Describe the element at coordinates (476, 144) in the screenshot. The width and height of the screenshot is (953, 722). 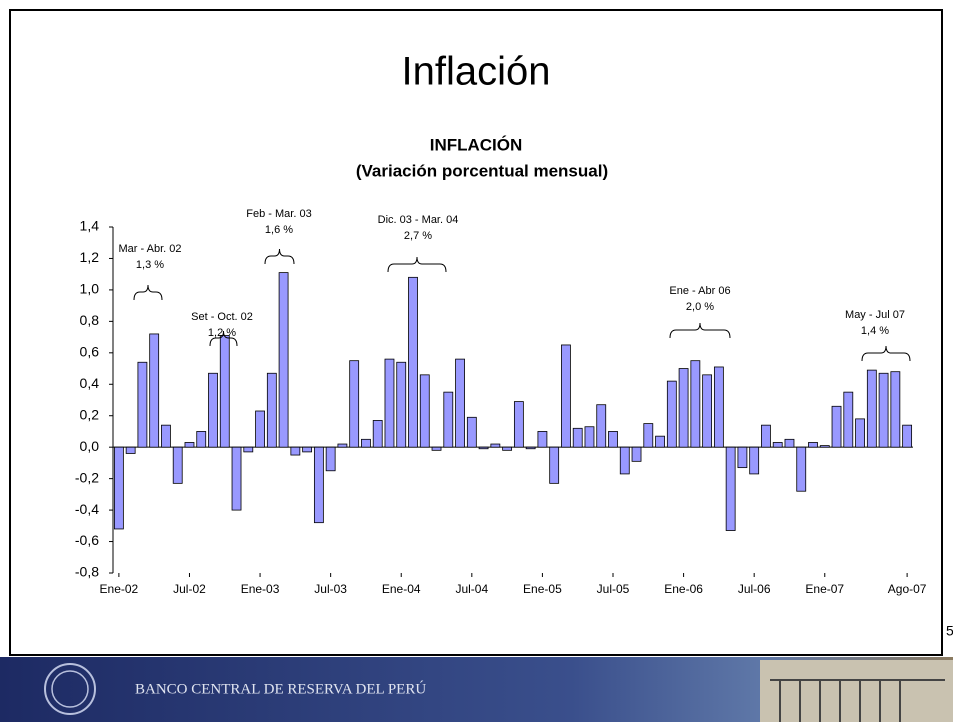
I see `chart-title: INFLACIÓN` at that location.